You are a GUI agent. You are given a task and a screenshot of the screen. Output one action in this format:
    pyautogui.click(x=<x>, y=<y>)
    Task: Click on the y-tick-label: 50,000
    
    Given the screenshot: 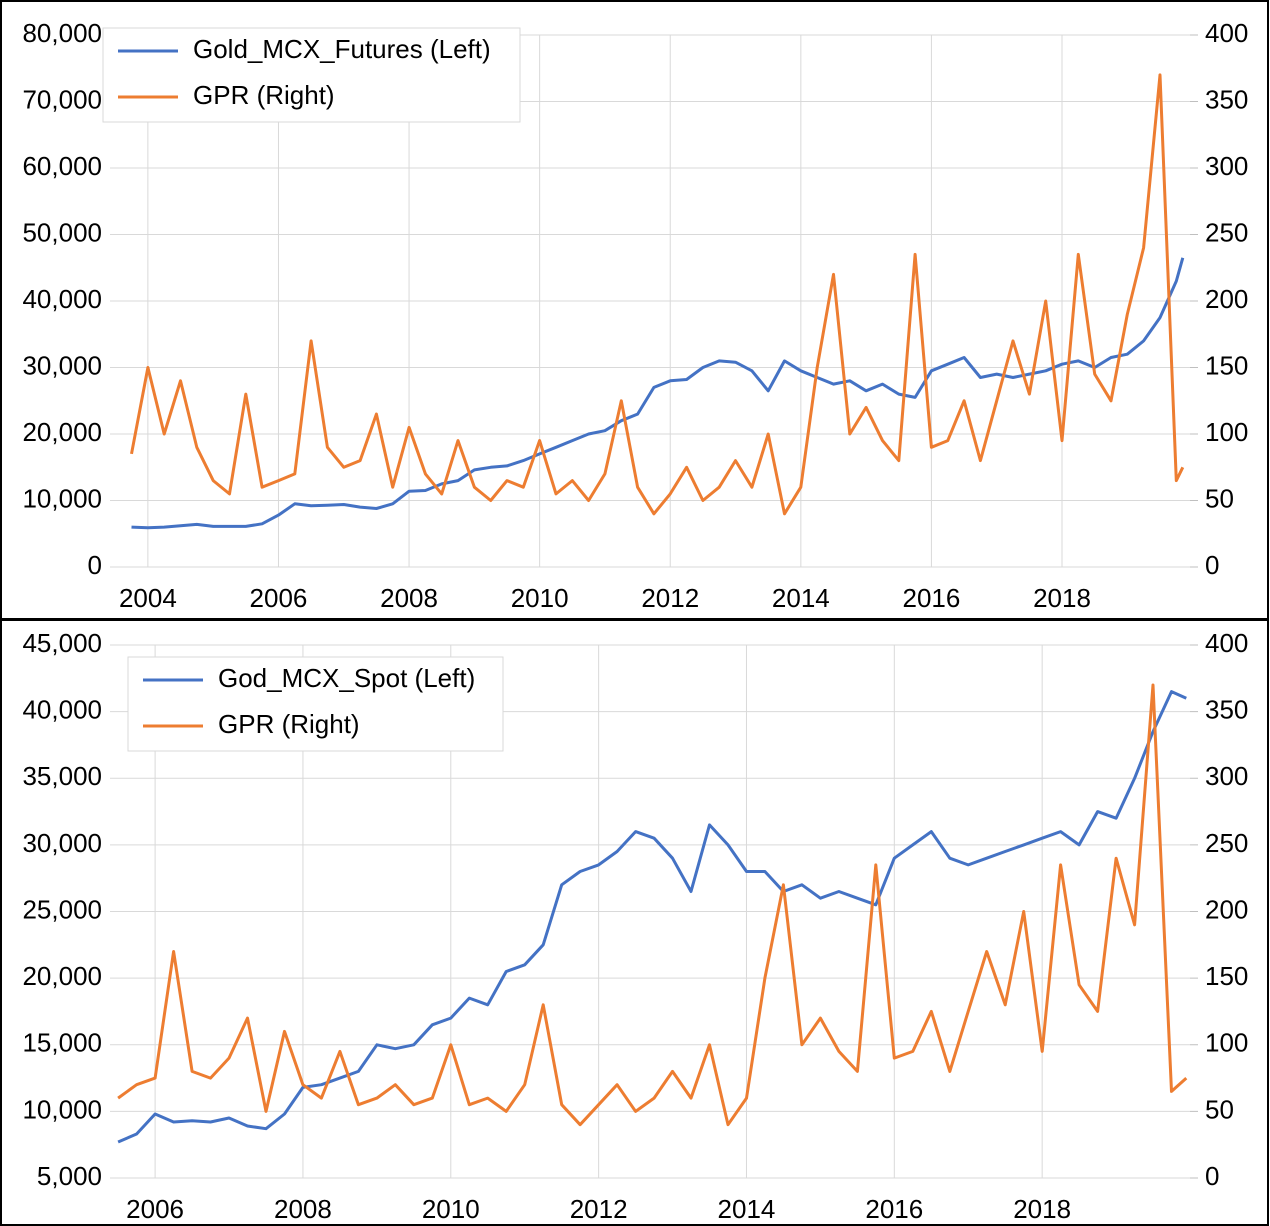 What is the action you would take?
    pyautogui.click(x=62, y=232)
    